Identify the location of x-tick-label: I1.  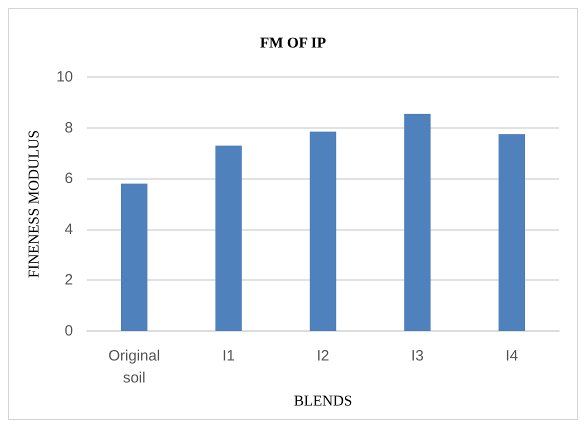
(228, 356).